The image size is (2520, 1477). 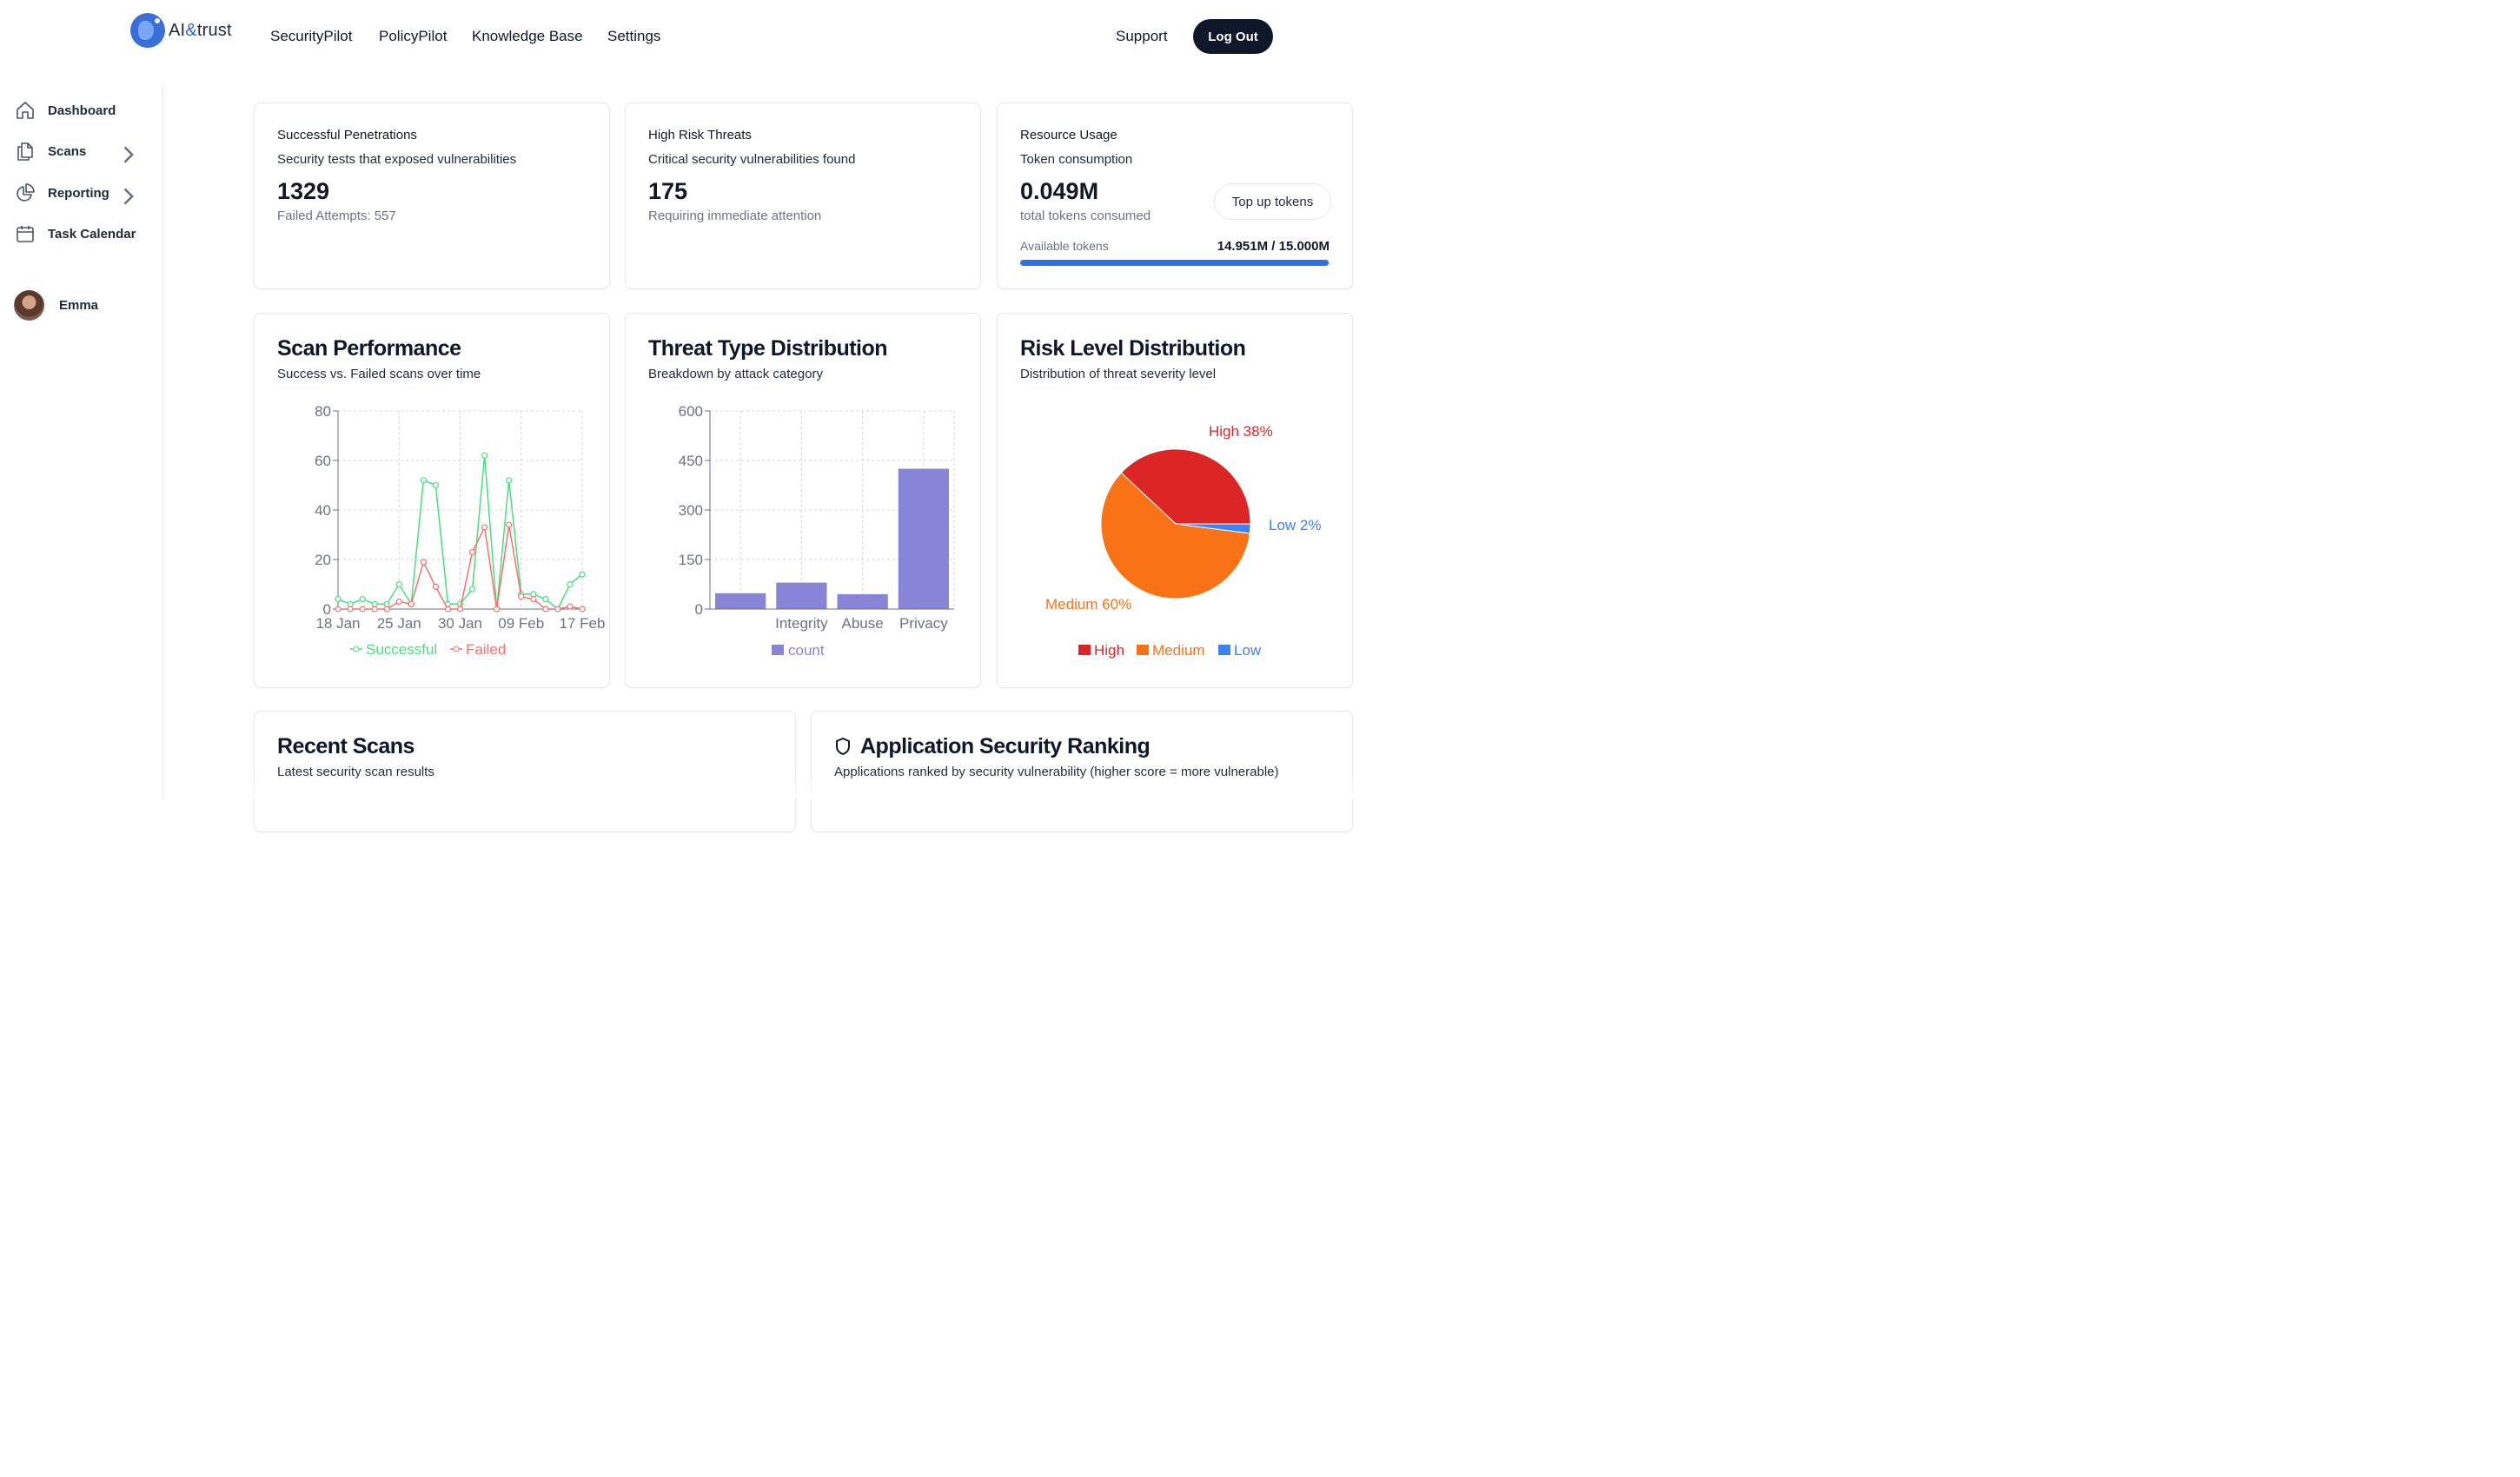 What do you see at coordinates (1005, 746) in the screenshot?
I see `ranking-title-text: Application Security Ranking` at bounding box center [1005, 746].